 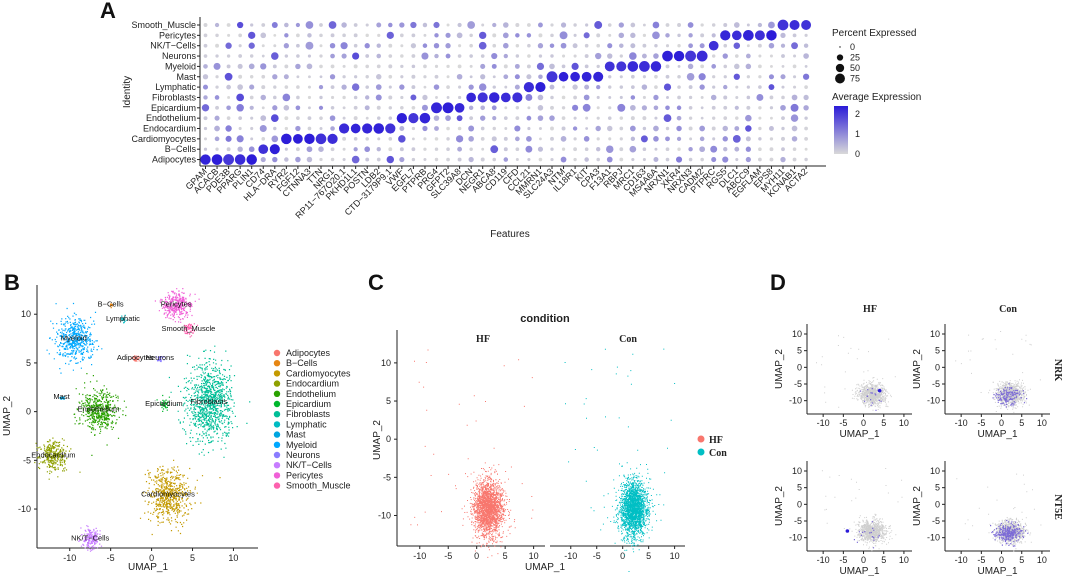 What do you see at coordinates (863, 423) in the screenshot?
I see `d-x-tick-label: 0` at bounding box center [863, 423].